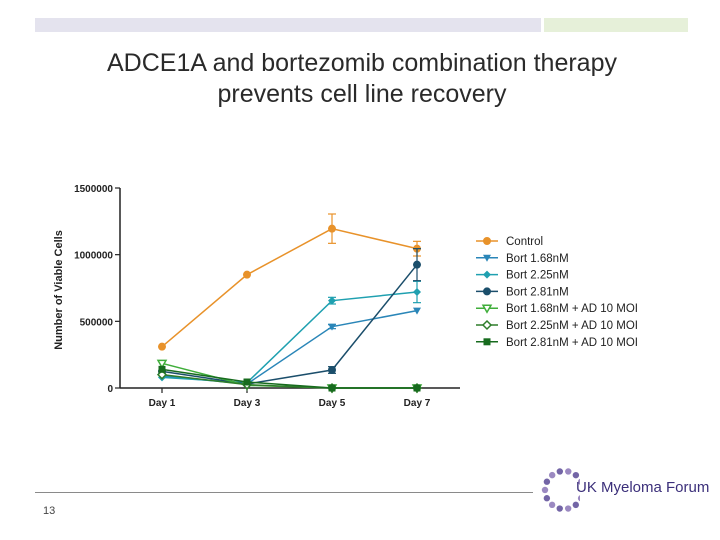 The image size is (720, 540). Describe the element at coordinates (284, 492) in the screenshot. I see `footer-divider` at that location.